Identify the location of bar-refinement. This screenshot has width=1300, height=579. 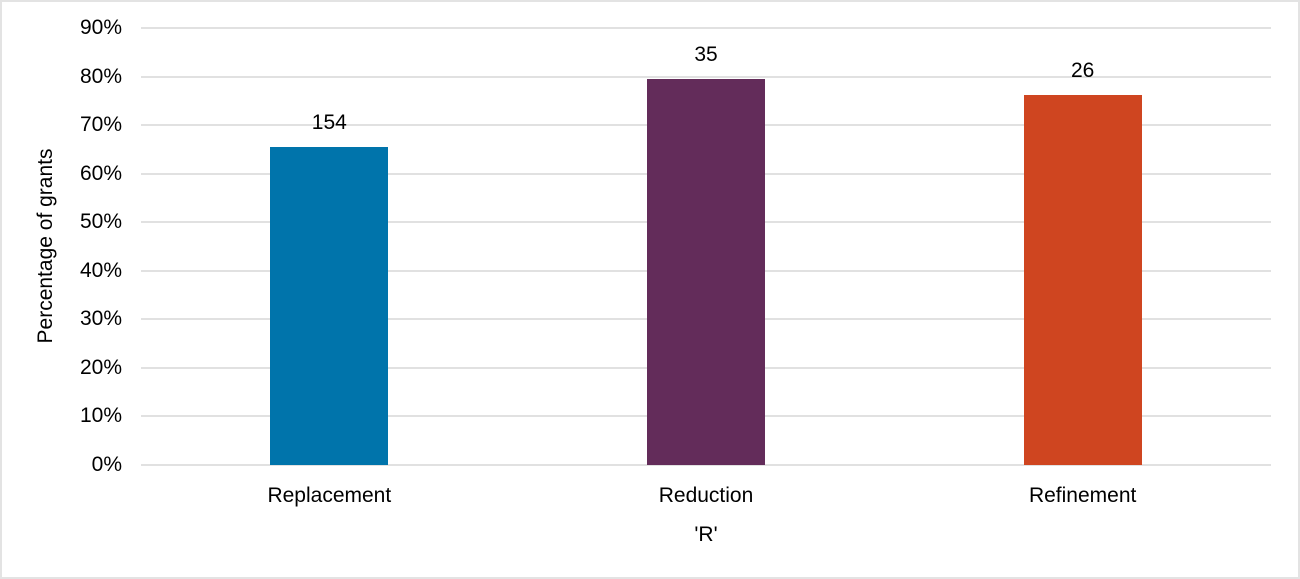
(1082, 279).